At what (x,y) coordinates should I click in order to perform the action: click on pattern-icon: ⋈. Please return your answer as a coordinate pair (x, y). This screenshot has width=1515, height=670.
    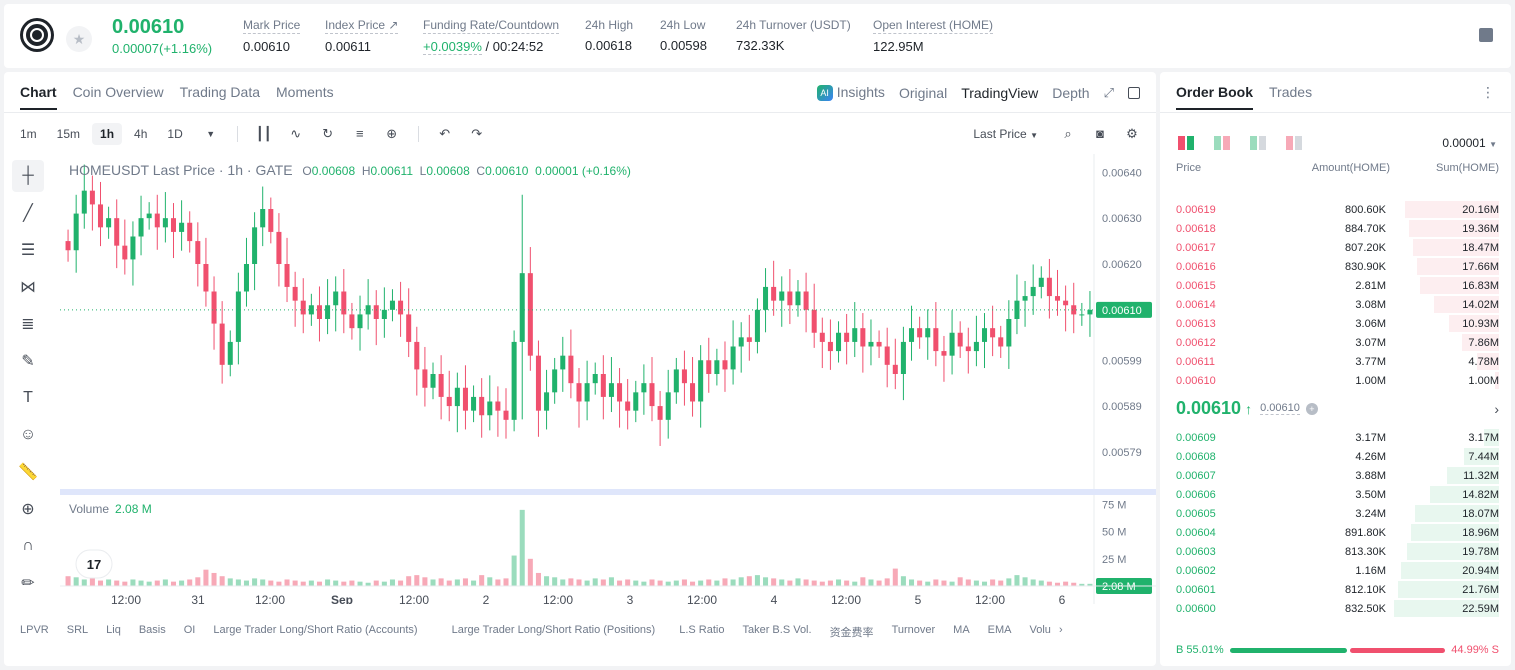
    Looking at the image, I should click on (28, 287).